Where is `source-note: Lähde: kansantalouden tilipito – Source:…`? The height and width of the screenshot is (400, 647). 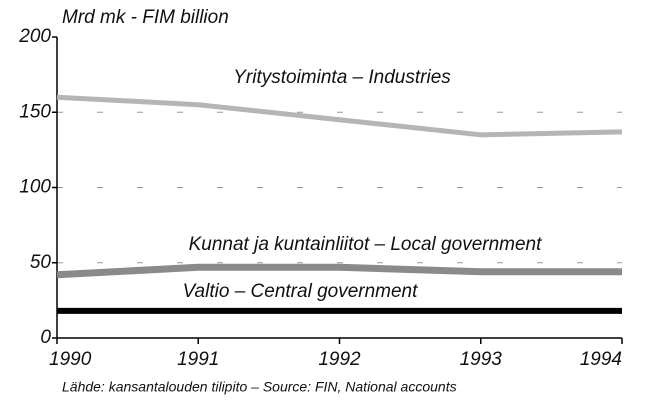
source-note: Lähde: kansantalouden tilipito – Source:… is located at coordinates (259, 387).